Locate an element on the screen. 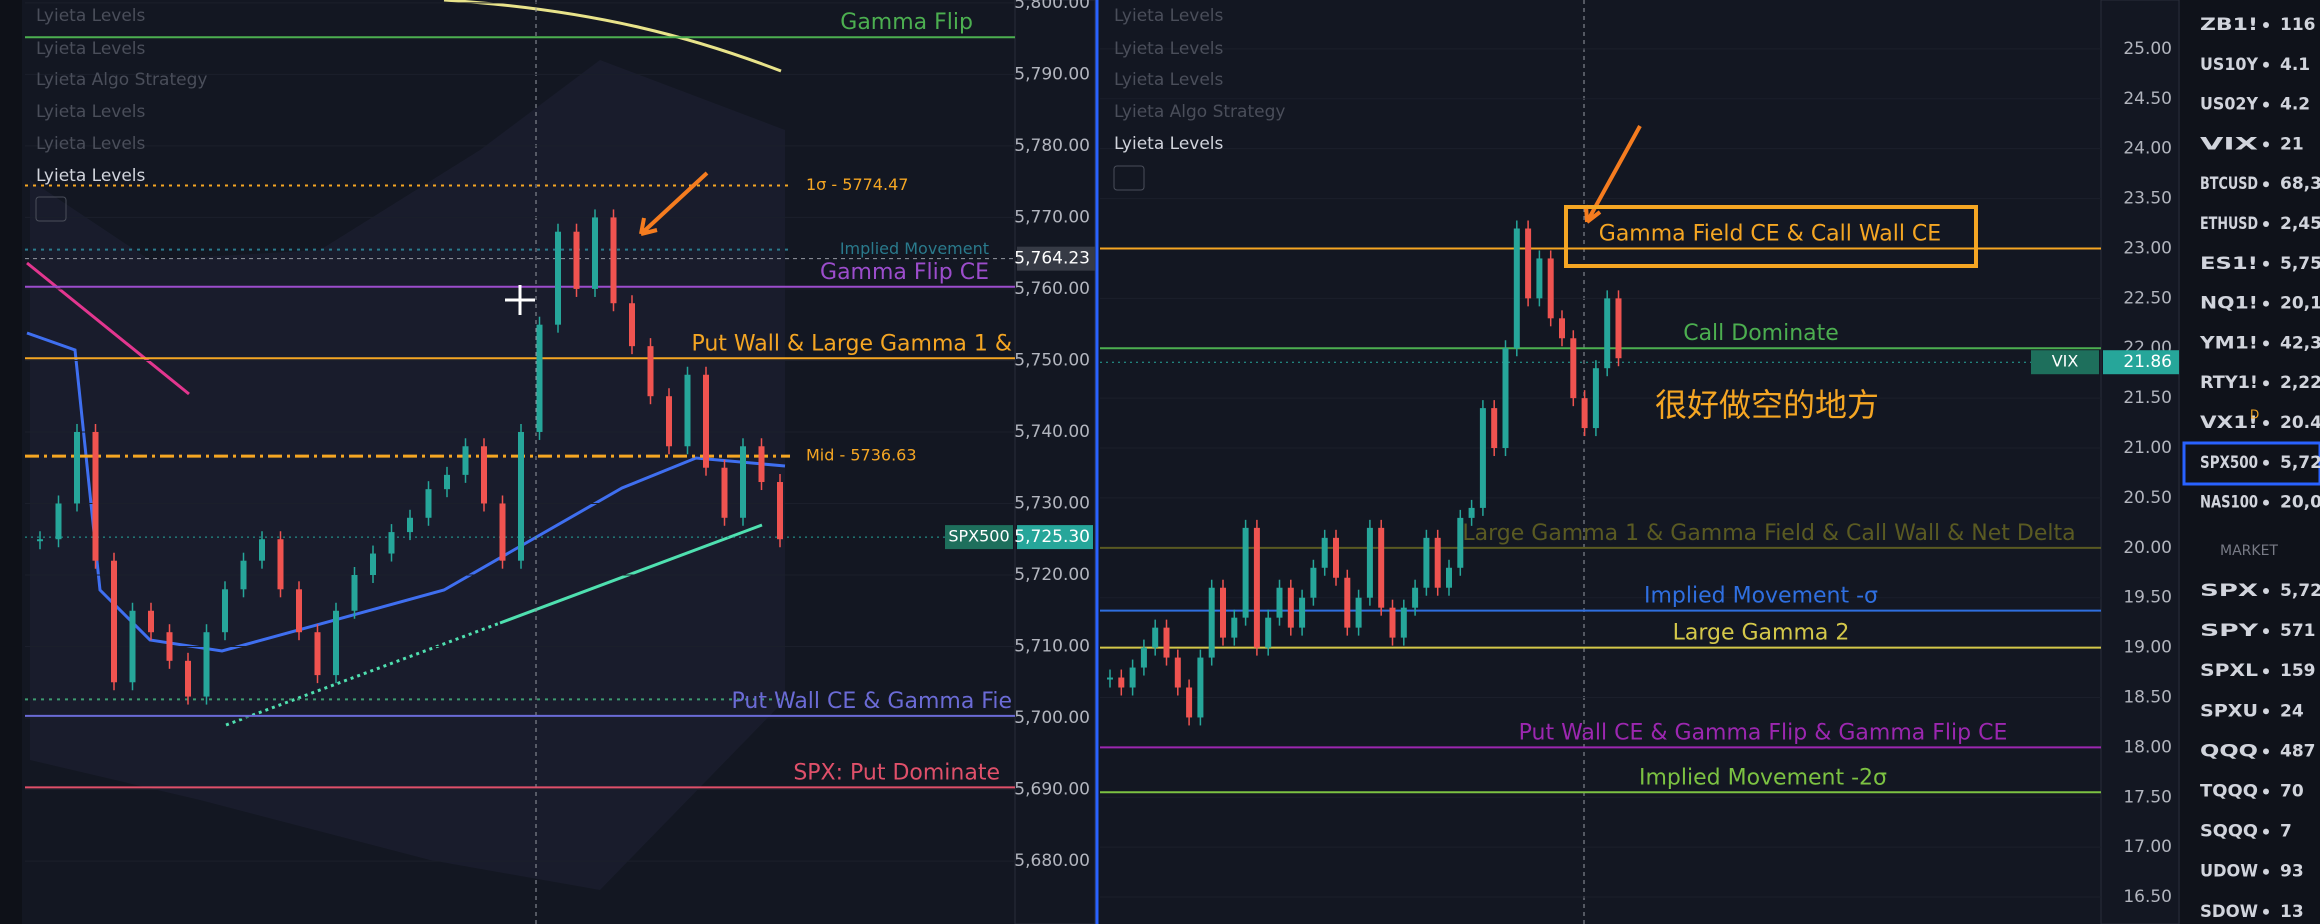  watch-value: 5,72 is located at coordinates (2300, 591).